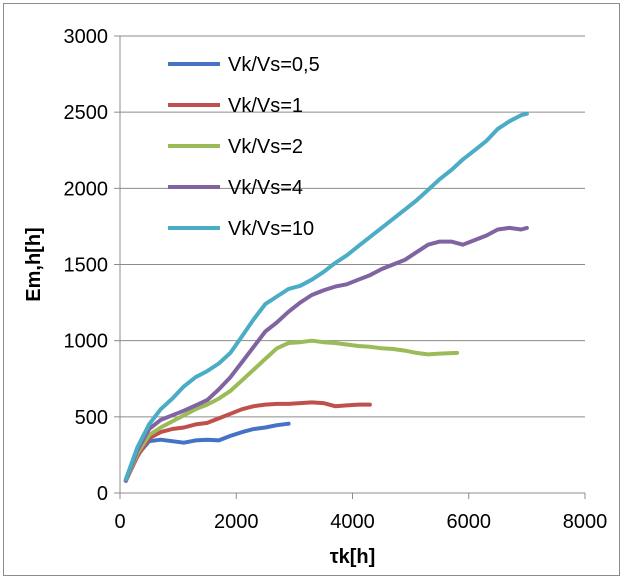  Describe the element at coordinates (265, 106) in the screenshot. I see `legend-label: Vk/Vs=1` at that location.